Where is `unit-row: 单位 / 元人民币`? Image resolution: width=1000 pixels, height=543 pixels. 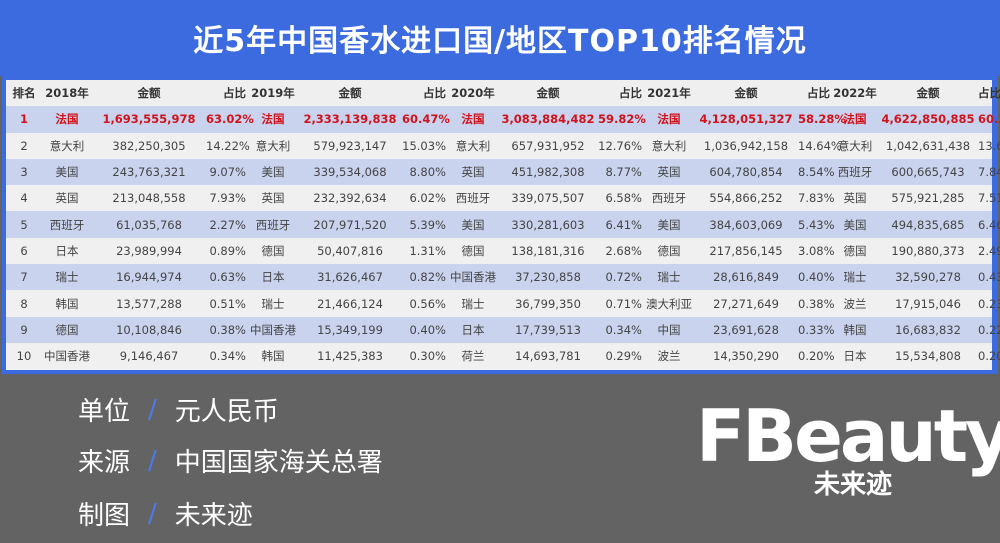 unit-row: 单位 / 元人民币 is located at coordinates (178, 409).